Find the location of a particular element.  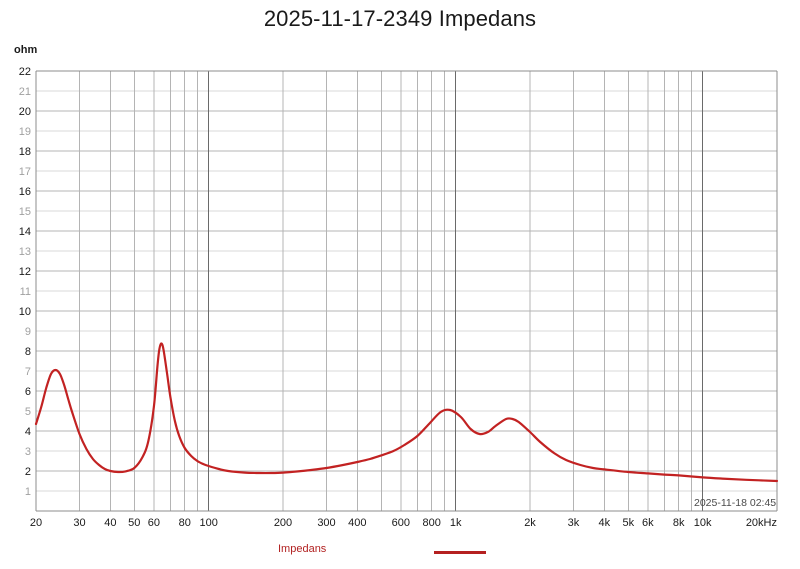

y-tick-label: 10 is located at coordinates (25, 312).